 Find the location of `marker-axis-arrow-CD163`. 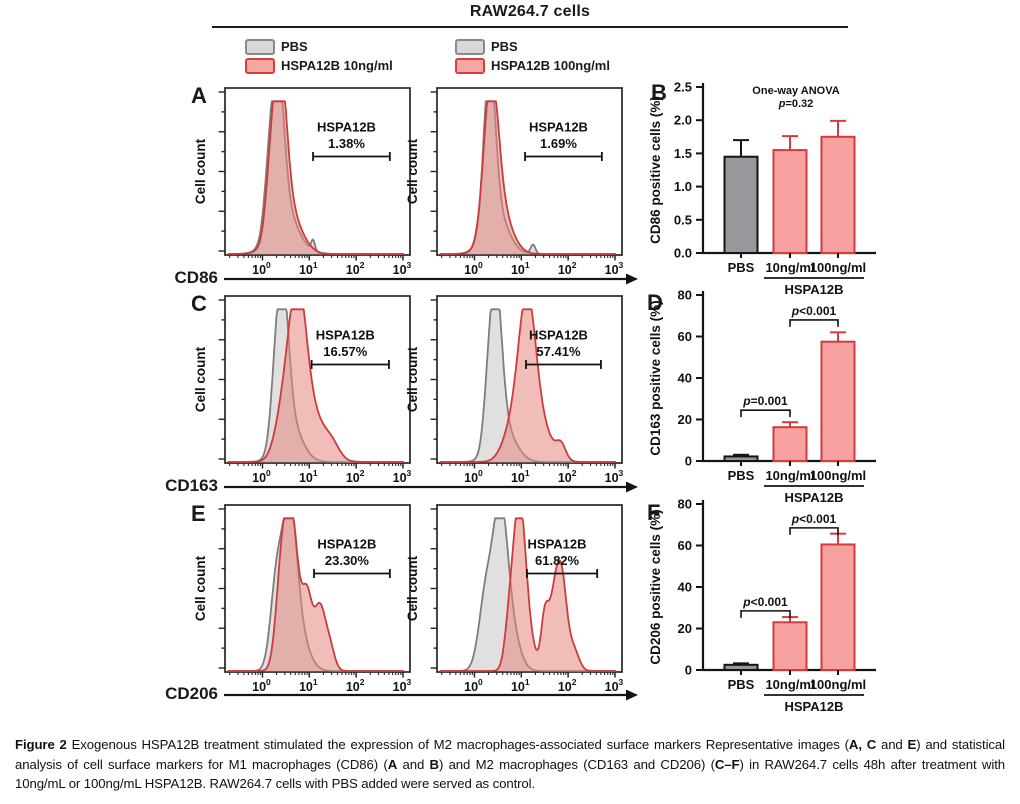

marker-axis-arrow-CD163 is located at coordinates (431, 487).